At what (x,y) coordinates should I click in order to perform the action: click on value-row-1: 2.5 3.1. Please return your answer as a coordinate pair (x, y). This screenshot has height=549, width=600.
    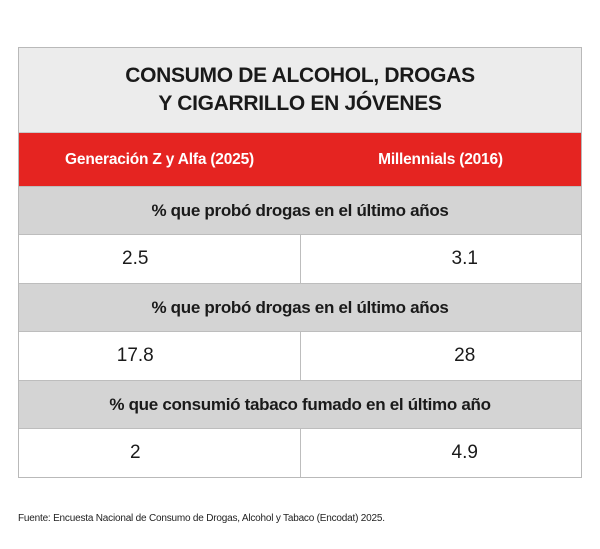
    Looking at the image, I should click on (300, 259).